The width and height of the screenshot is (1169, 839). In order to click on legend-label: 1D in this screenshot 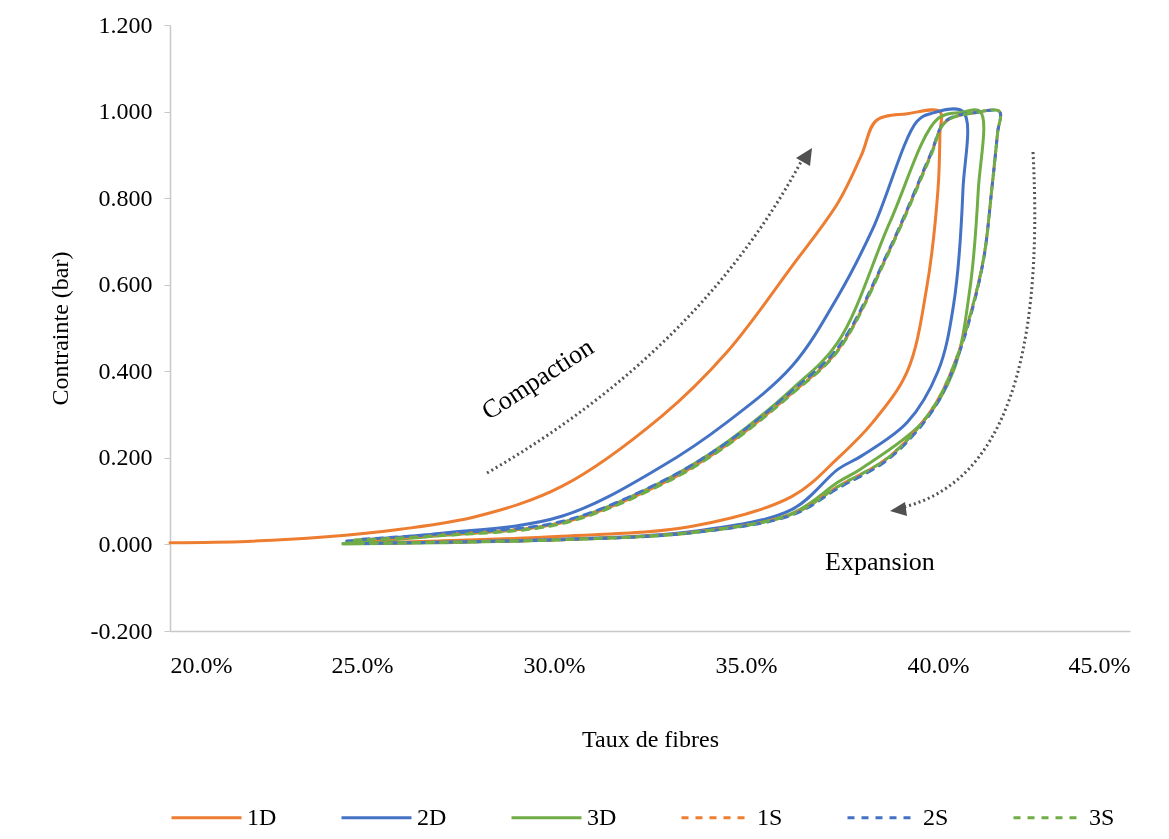, I will do `click(262, 816)`.